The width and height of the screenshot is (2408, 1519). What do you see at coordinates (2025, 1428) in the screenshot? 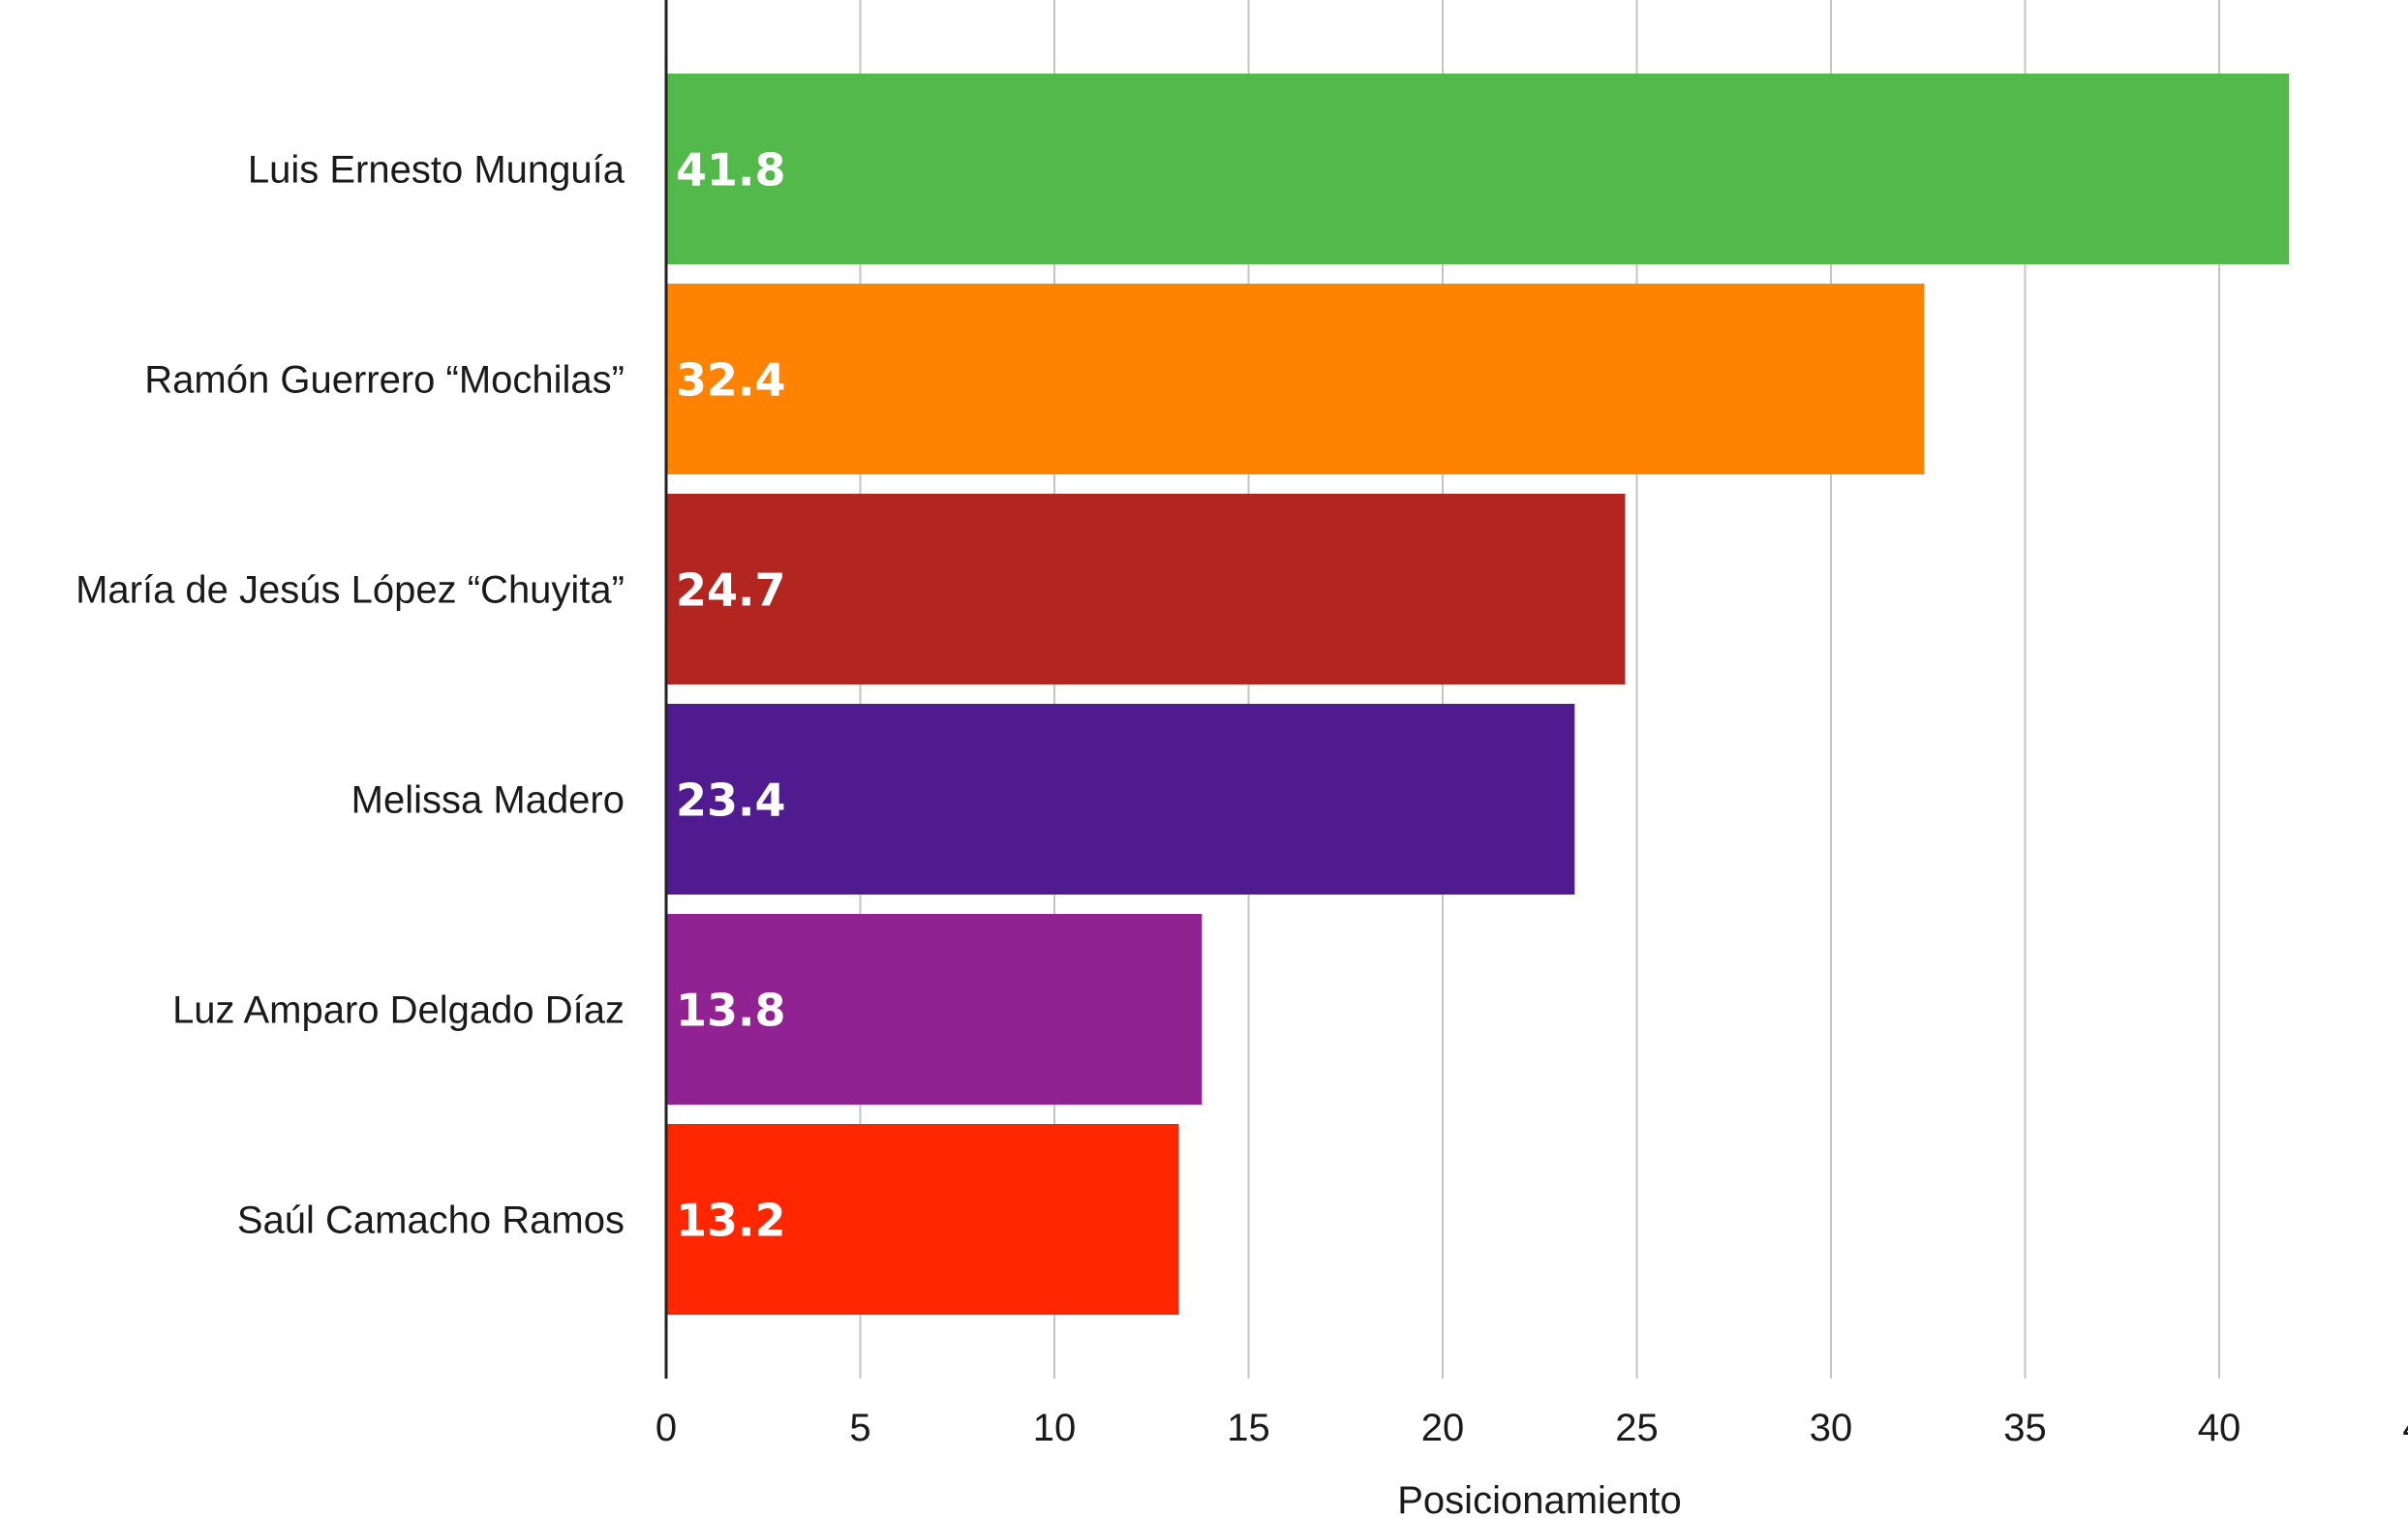
I see `x-tick-label: 35` at bounding box center [2025, 1428].